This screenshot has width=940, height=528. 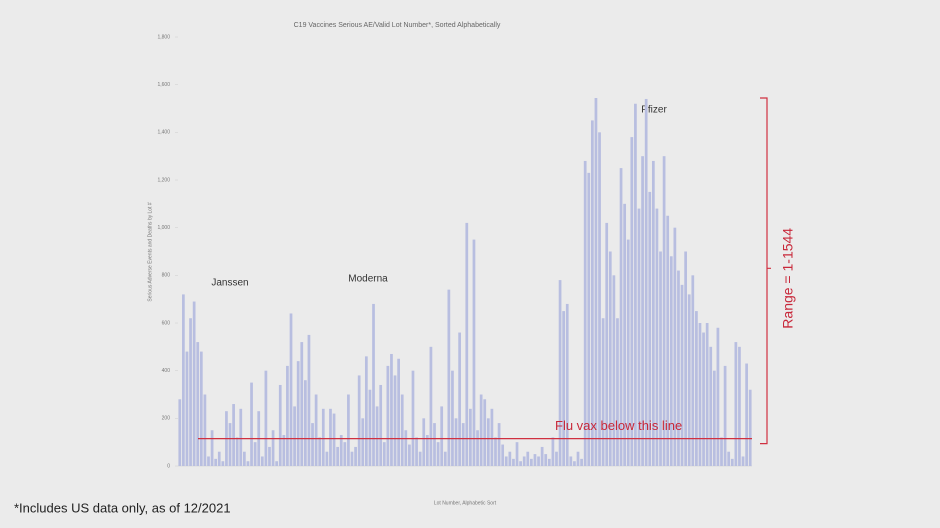 What do you see at coordinates (166, 419) in the screenshot?
I see `y-tick-label: 200` at bounding box center [166, 419].